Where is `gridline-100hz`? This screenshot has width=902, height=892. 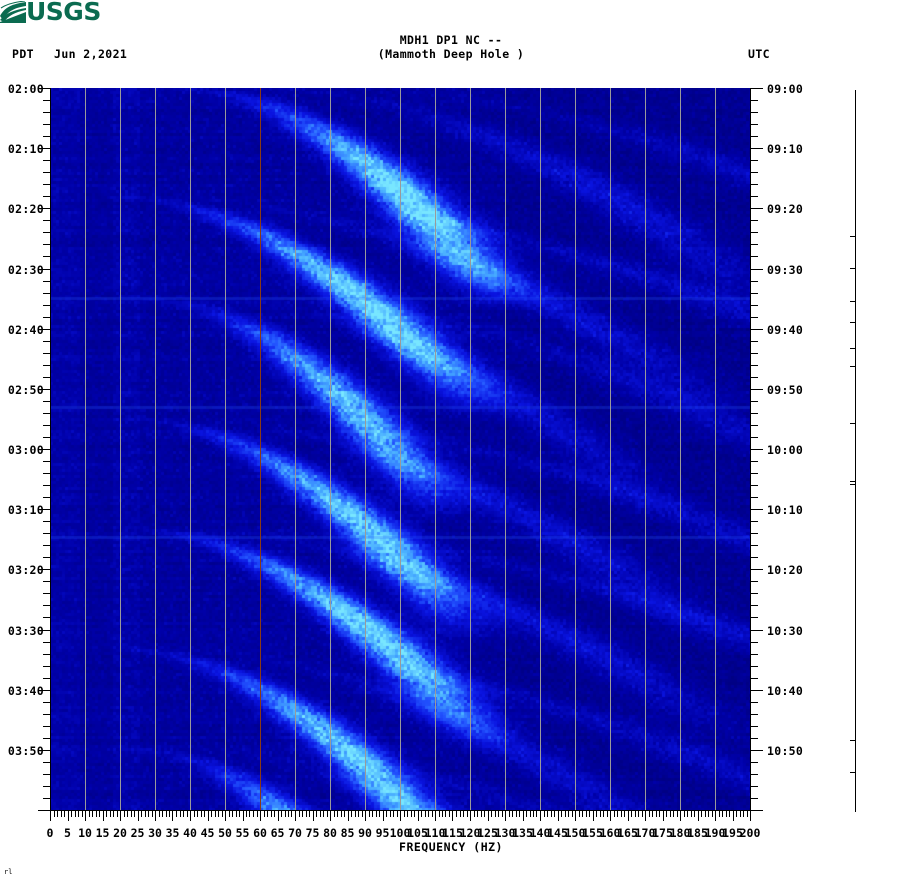
gridline-100hz is located at coordinates (400, 449).